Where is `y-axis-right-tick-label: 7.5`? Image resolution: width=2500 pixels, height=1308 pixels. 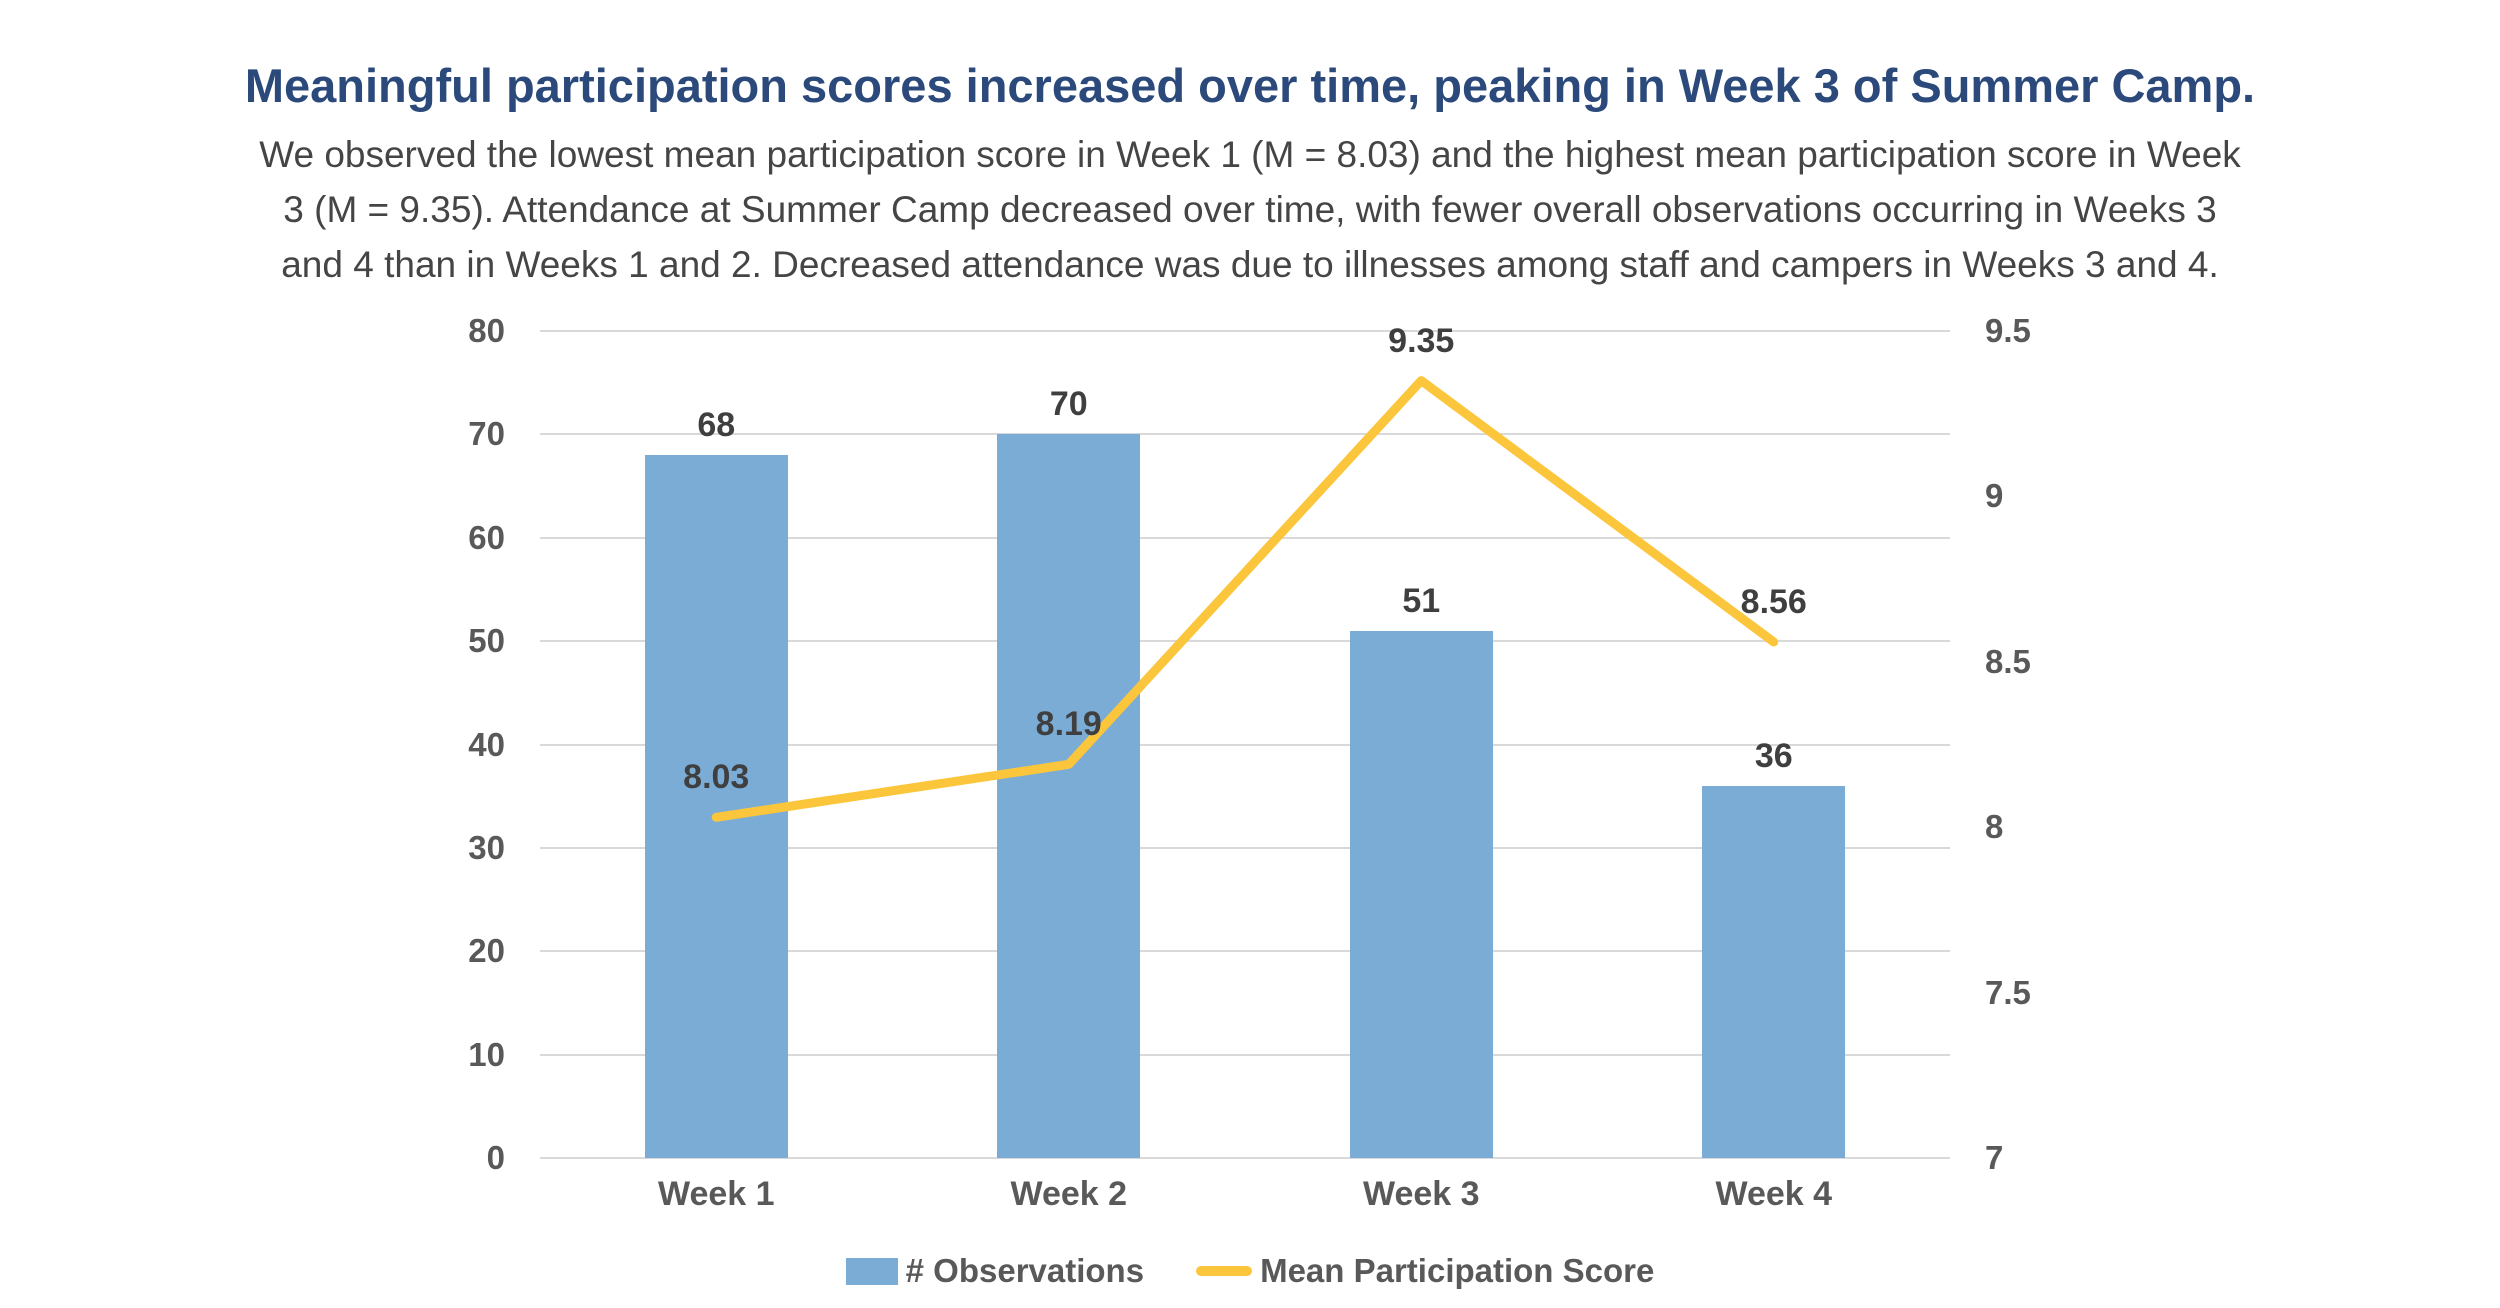
y-axis-right-tick-label: 7.5 is located at coordinates (2008, 992).